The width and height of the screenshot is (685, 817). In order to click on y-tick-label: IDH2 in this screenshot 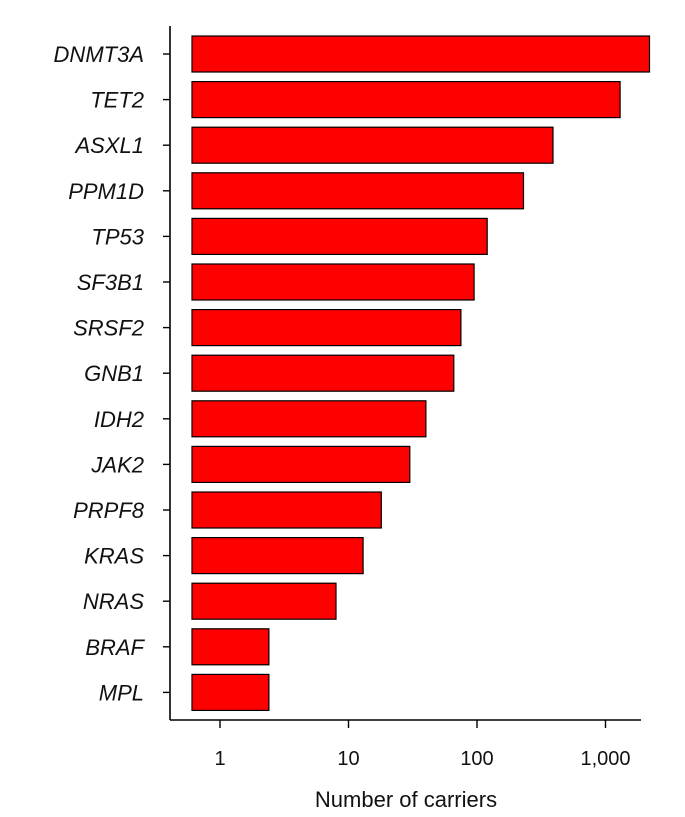, I will do `click(119, 419)`.